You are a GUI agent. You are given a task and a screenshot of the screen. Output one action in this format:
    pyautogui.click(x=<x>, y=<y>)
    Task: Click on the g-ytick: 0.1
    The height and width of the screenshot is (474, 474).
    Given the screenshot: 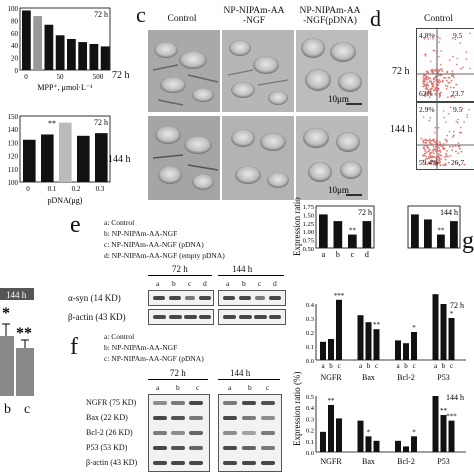 What is the action you would take?
    pyautogui.click(x=310, y=442)
    